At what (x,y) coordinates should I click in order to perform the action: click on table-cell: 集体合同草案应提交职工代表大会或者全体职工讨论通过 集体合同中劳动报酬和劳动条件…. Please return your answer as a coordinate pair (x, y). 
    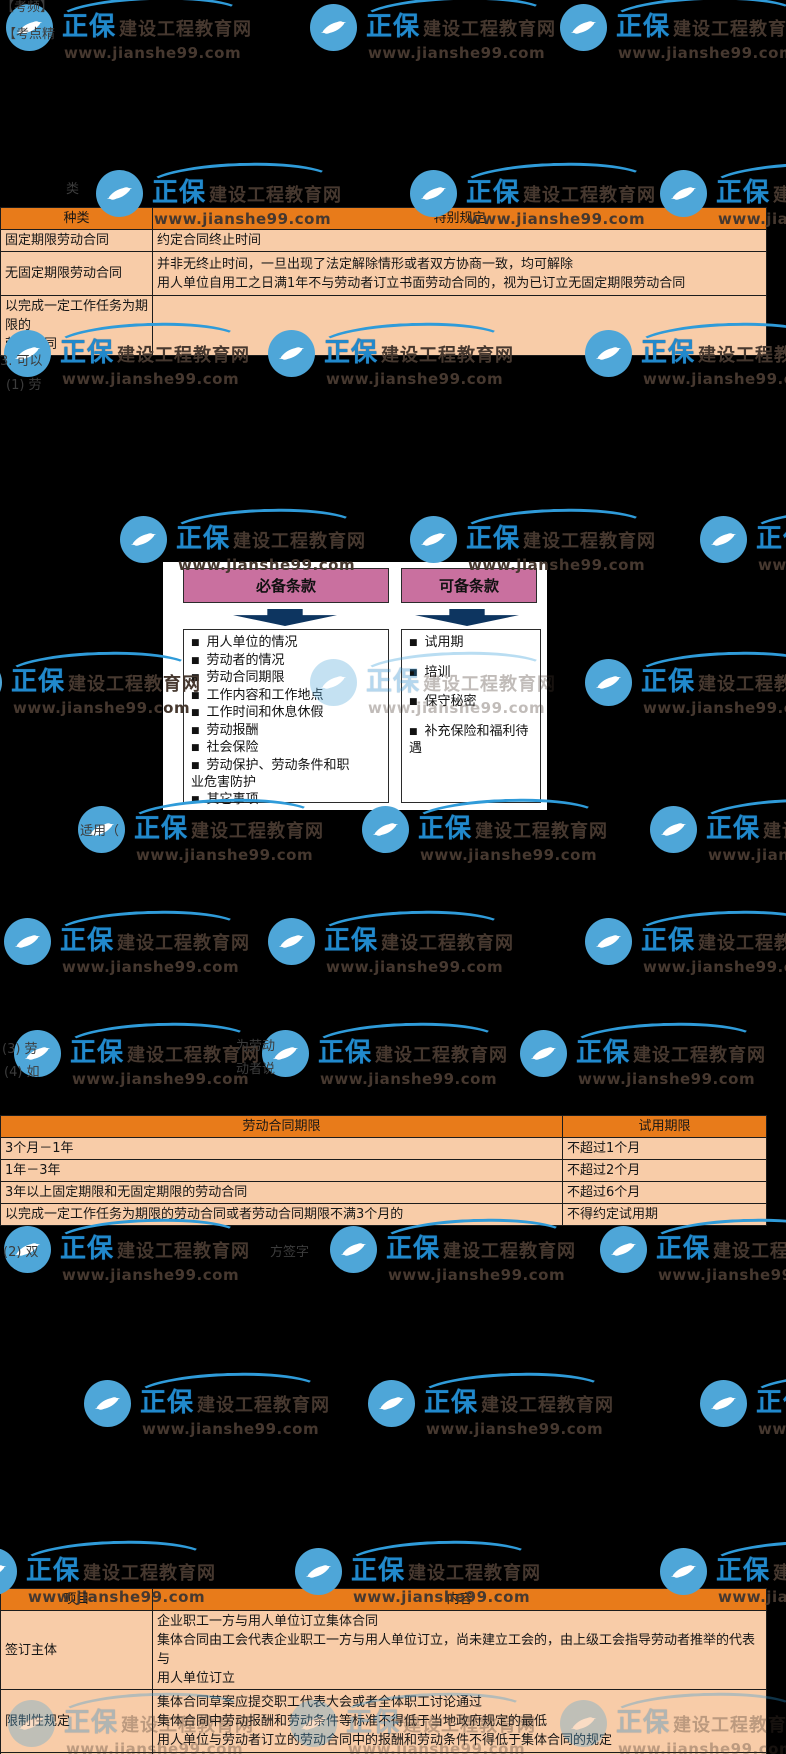
    Looking at the image, I should click on (459, 1721).